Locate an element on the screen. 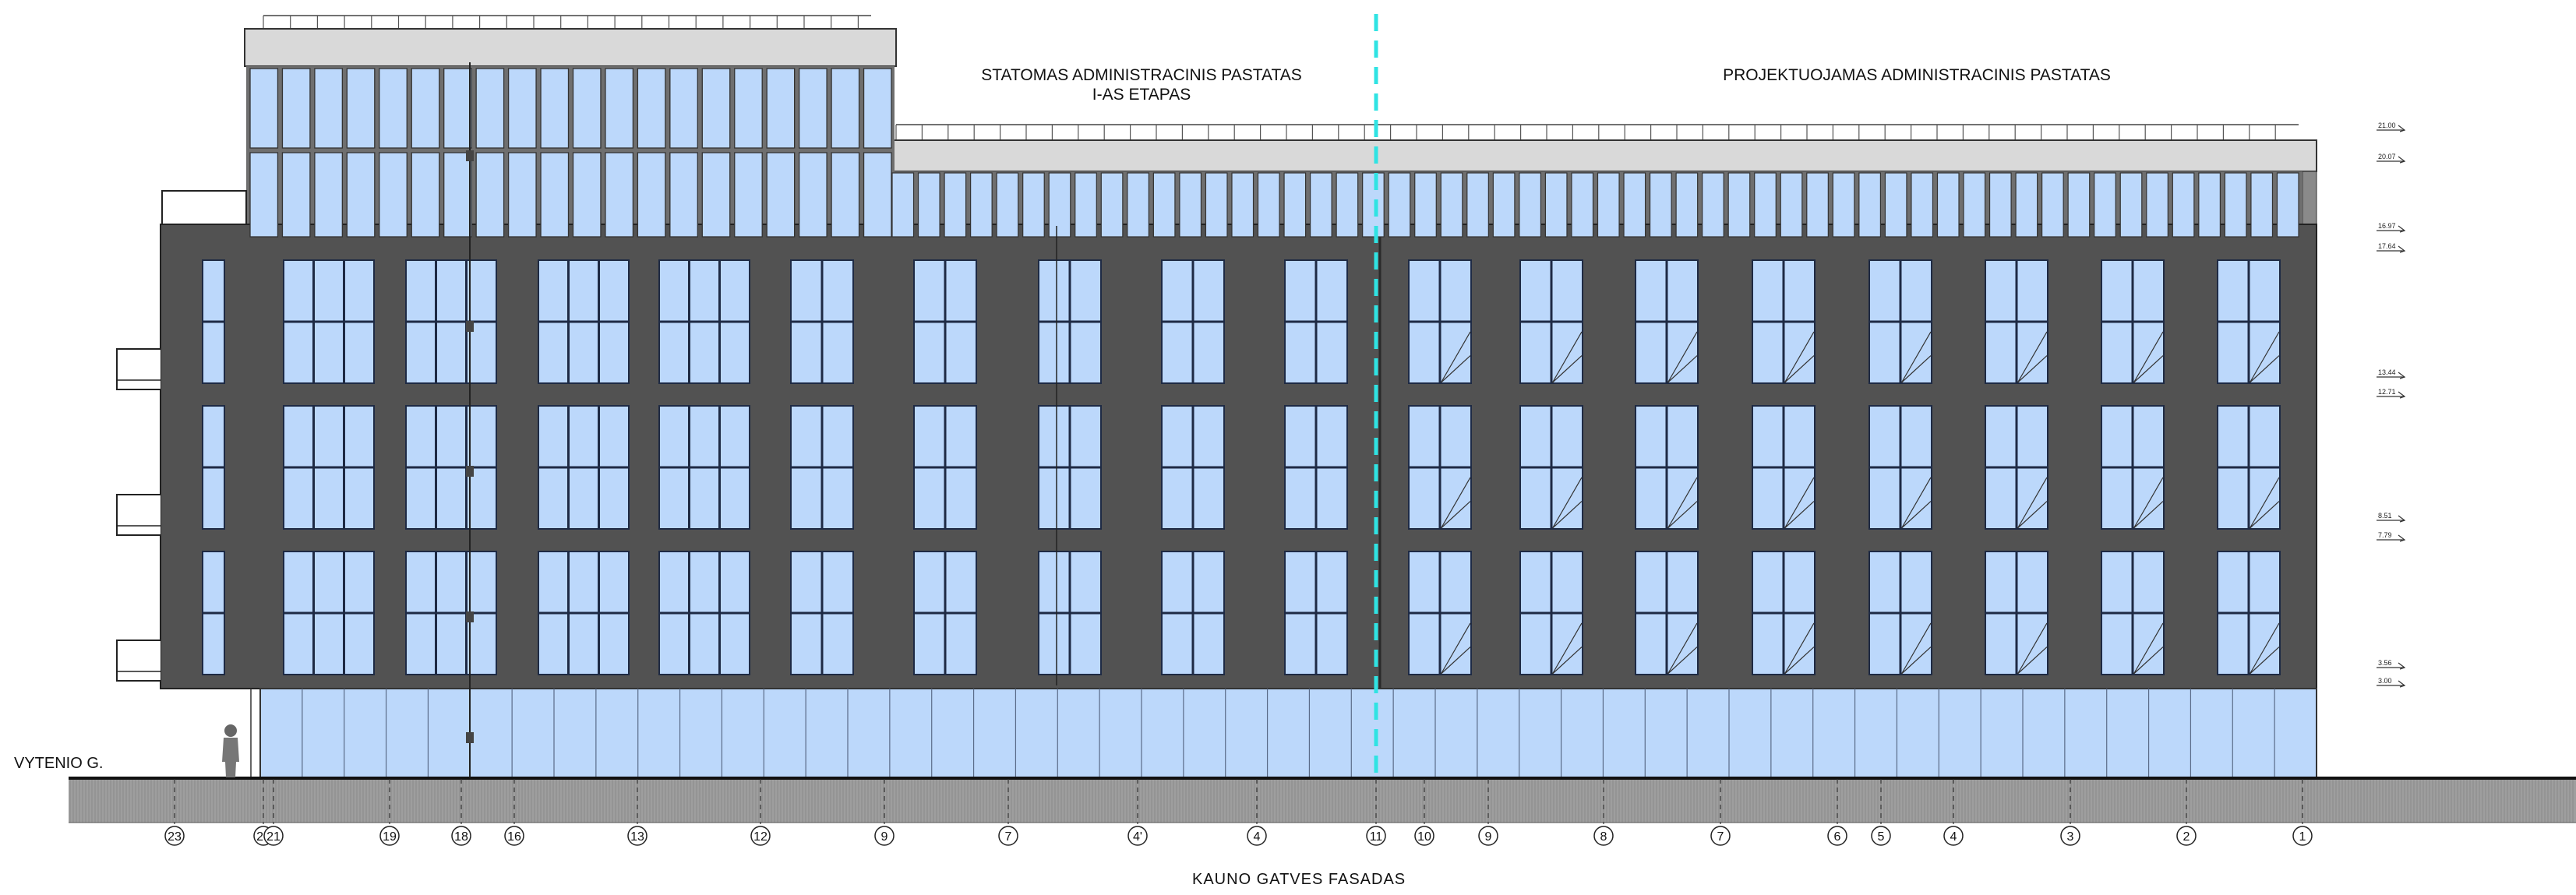 The height and width of the screenshot is (895, 2576). window-right-r2-c4-pane is located at coordinates (1799, 498).